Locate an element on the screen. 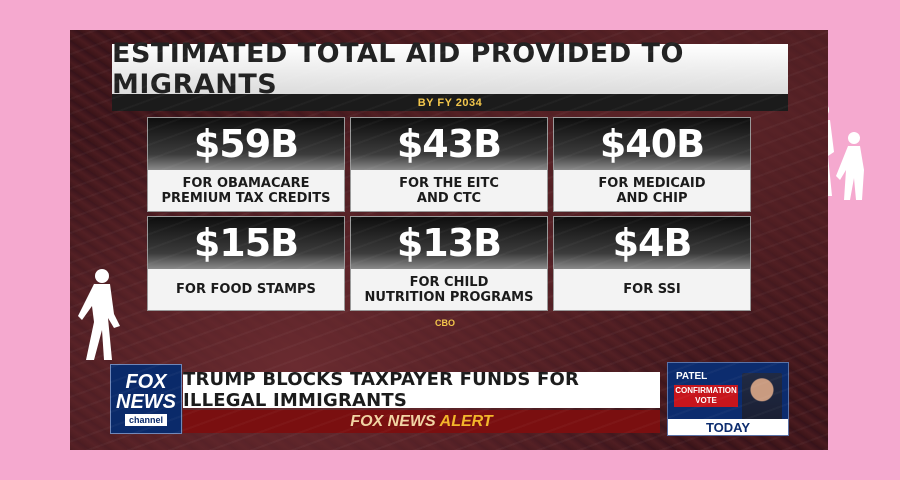 This screenshot has width=900, height=480. promo-tag-line-2: VOTE is located at coordinates (706, 400).